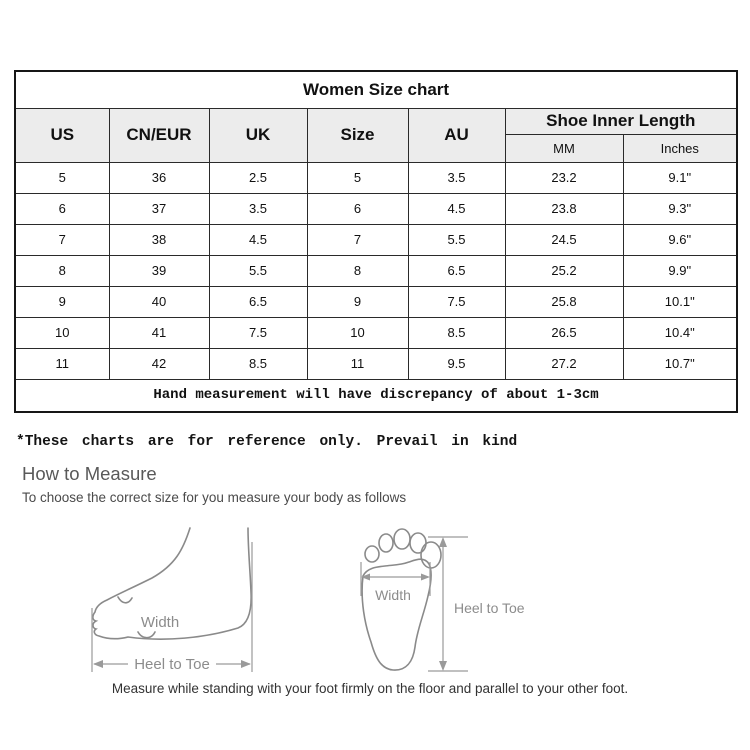 This screenshot has height=750, width=750. What do you see at coordinates (159, 270) in the screenshot?
I see `size-cell: 39` at bounding box center [159, 270].